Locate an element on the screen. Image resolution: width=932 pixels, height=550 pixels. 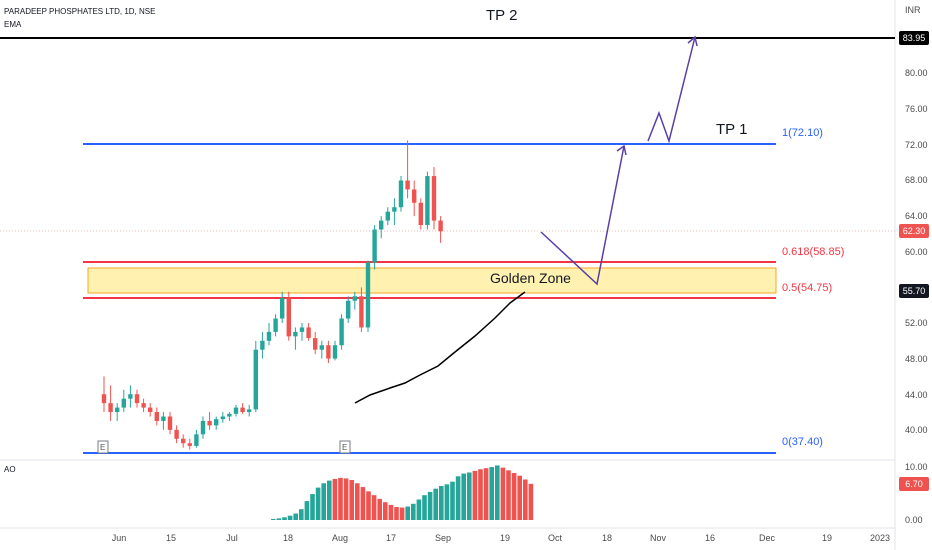
tp2-label: TP 2 is located at coordinates (502, 15).